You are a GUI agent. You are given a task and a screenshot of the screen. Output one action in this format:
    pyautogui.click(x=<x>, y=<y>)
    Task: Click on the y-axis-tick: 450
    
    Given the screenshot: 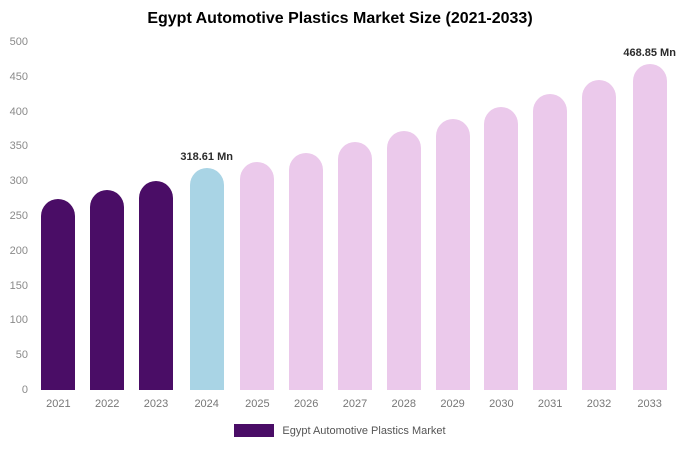 What is the action you would take?
    pyautogui.click(x=18, y=76)
    